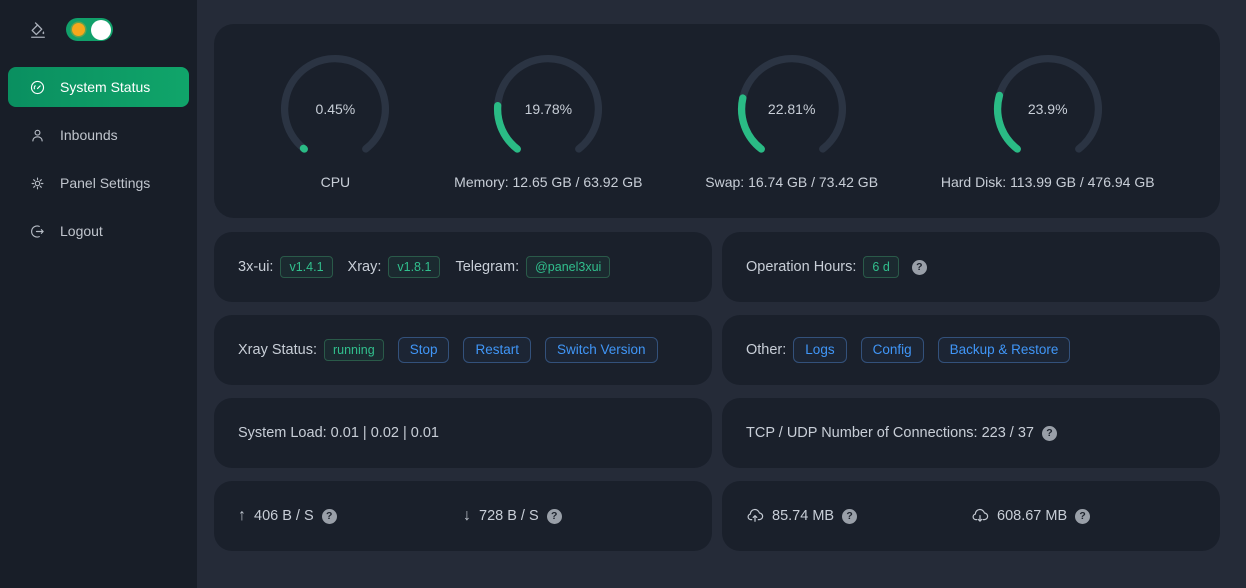 Image resolution: width=1246 pixels, height=588 pixels. What do you see at coordinates (548, 108) in the screenshot?
I see `memory-gauge-value: 19.78%` at bounding box center [548, 108].